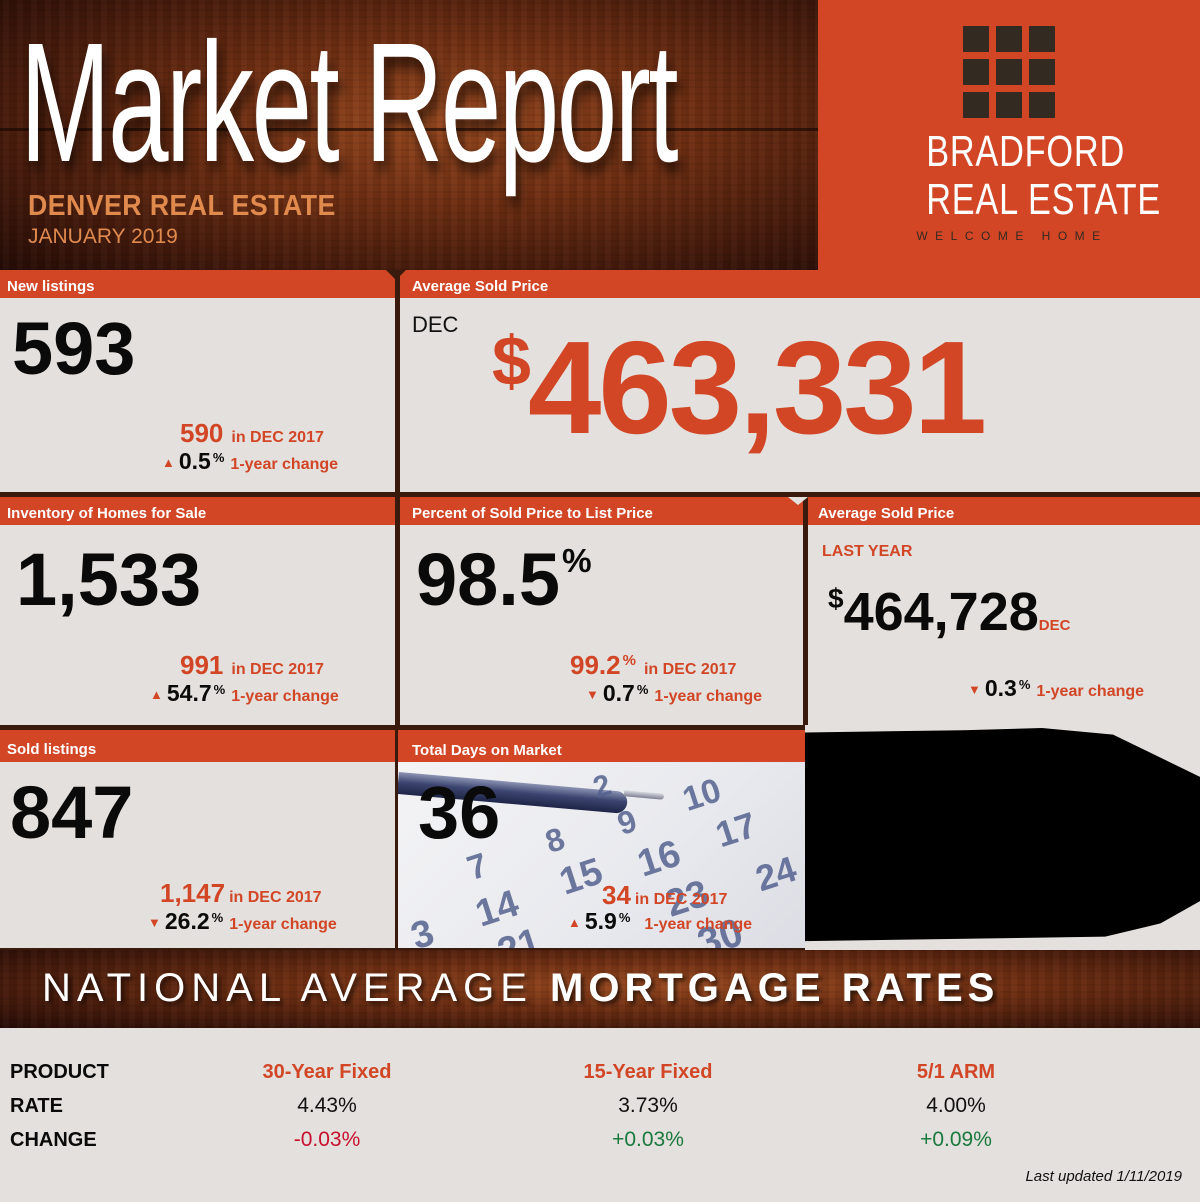 The image size is (1200, 1202). Describe the element at coordinates (435, 324) in the screenshot. I see `price-month-label: DEC` at that location.